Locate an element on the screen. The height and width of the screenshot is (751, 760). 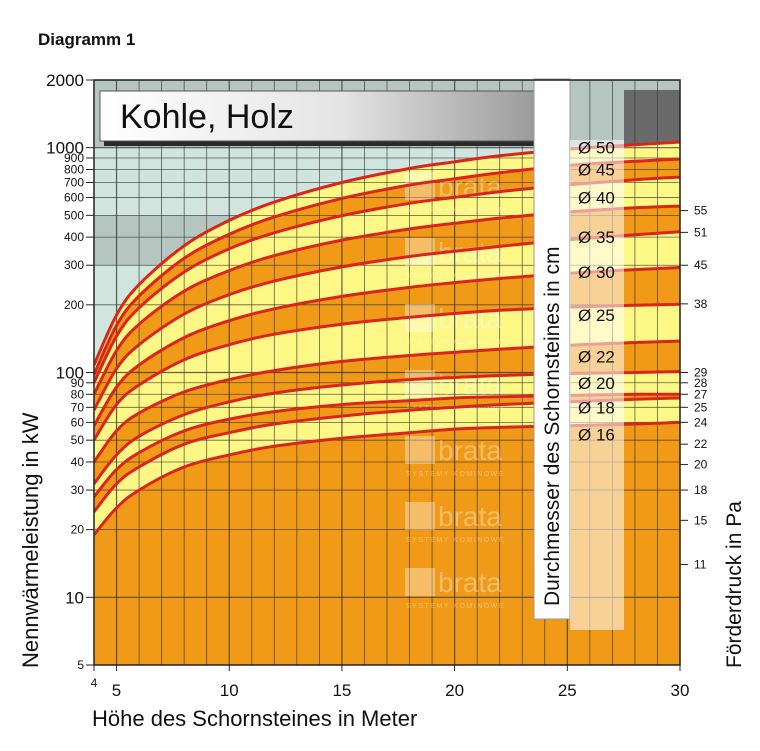
diameter-label: Ø 50 is located at coordinates (596, 148).